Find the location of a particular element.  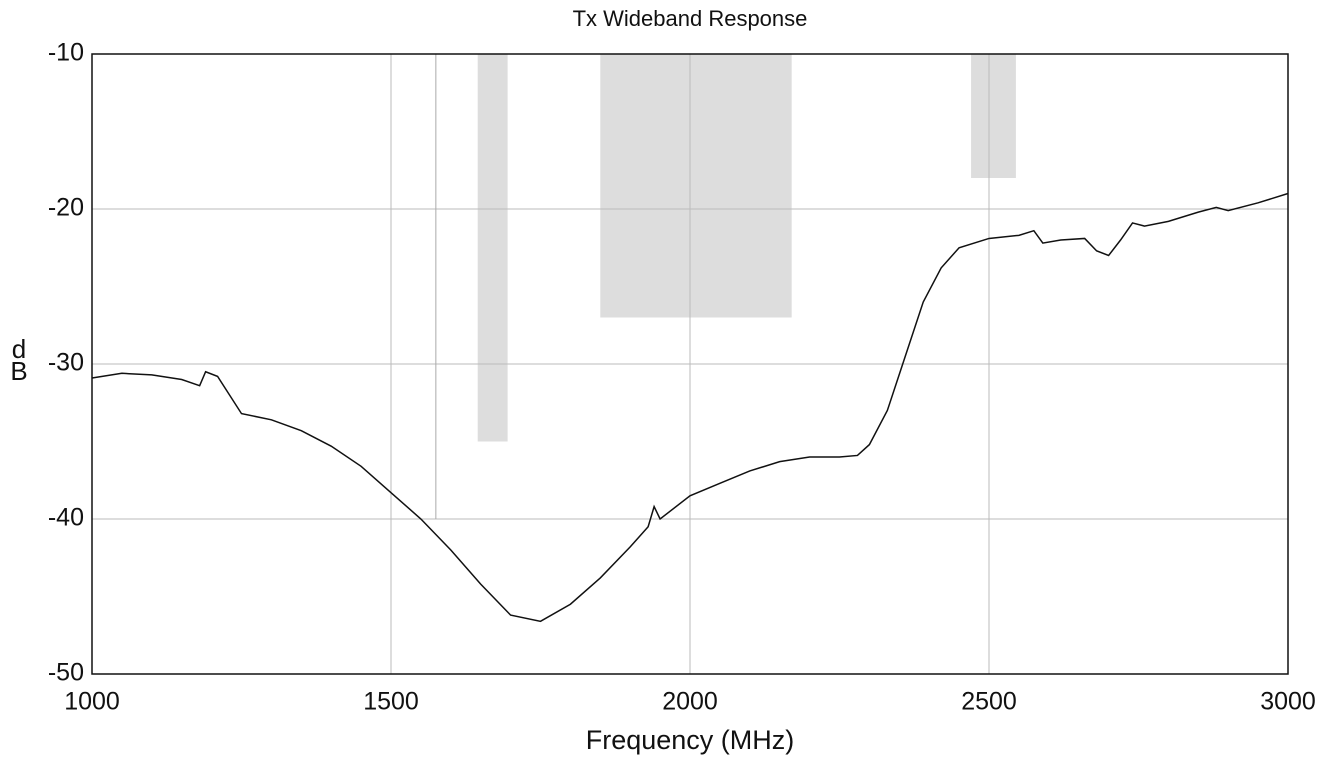

y-tick-label: -40 is located at coordinates (66, 518).